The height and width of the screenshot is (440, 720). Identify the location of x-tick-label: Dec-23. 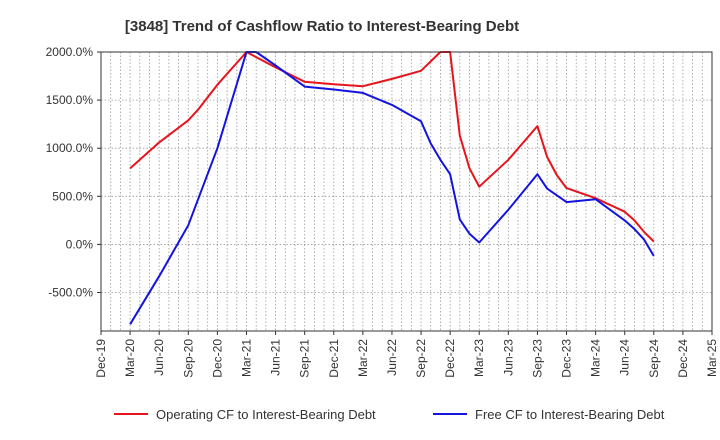
(567, 358).